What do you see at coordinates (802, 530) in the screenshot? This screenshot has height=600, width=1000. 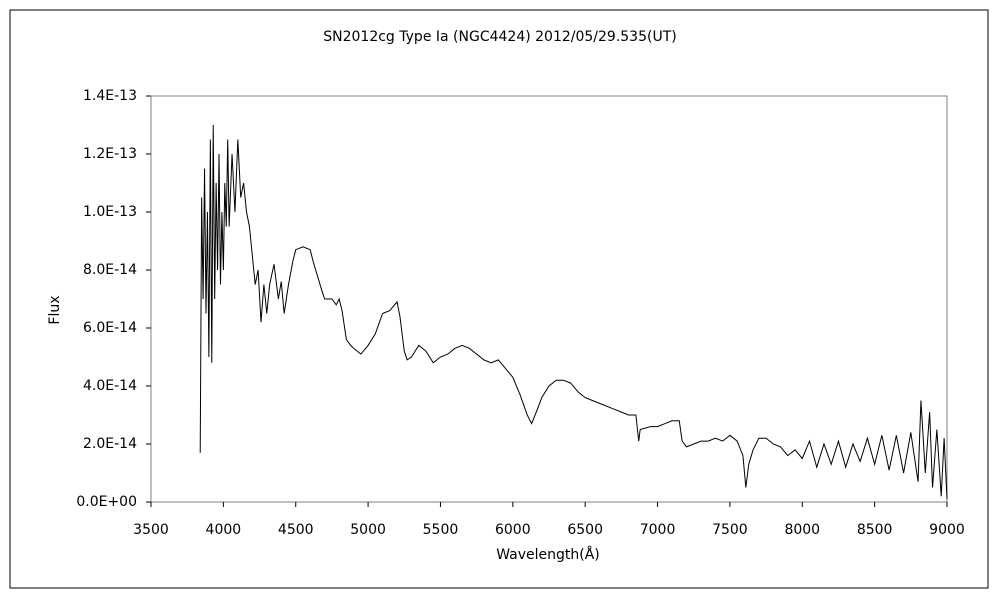 I see `x-tick-label: 8000` at bounding box center [802, 530].